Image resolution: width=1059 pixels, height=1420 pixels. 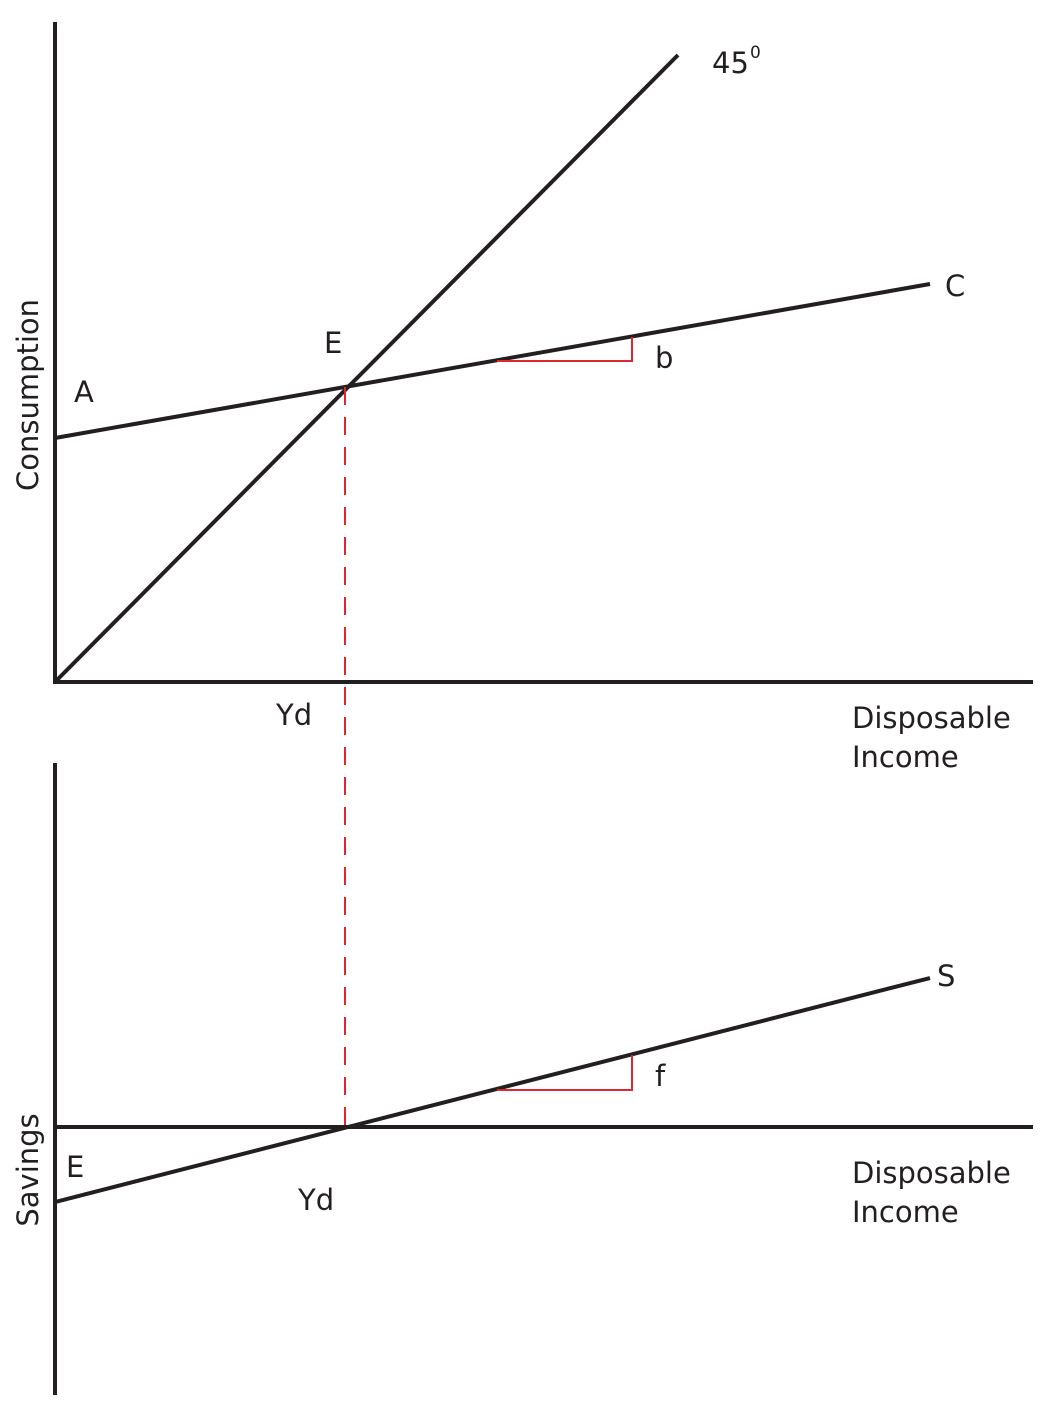 What do you see at coordinates (28, 1169) in the screenshot?
I see `y-axis-label: Savings` at bounding box center [28, 1169].